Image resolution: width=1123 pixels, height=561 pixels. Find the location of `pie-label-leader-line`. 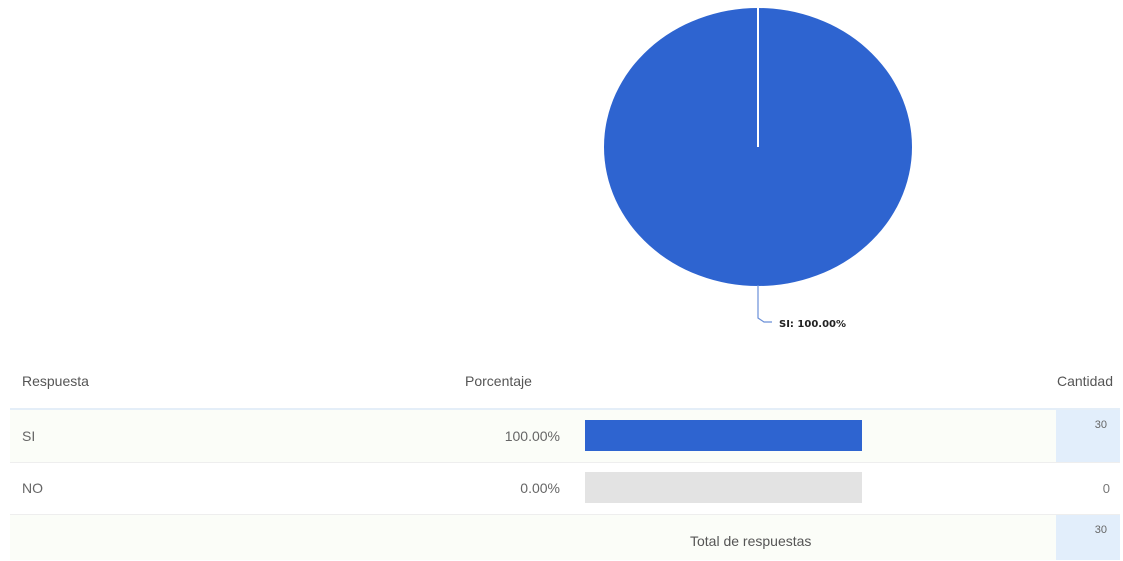

pie-label-leader-line is located at coordinates (764, 304).